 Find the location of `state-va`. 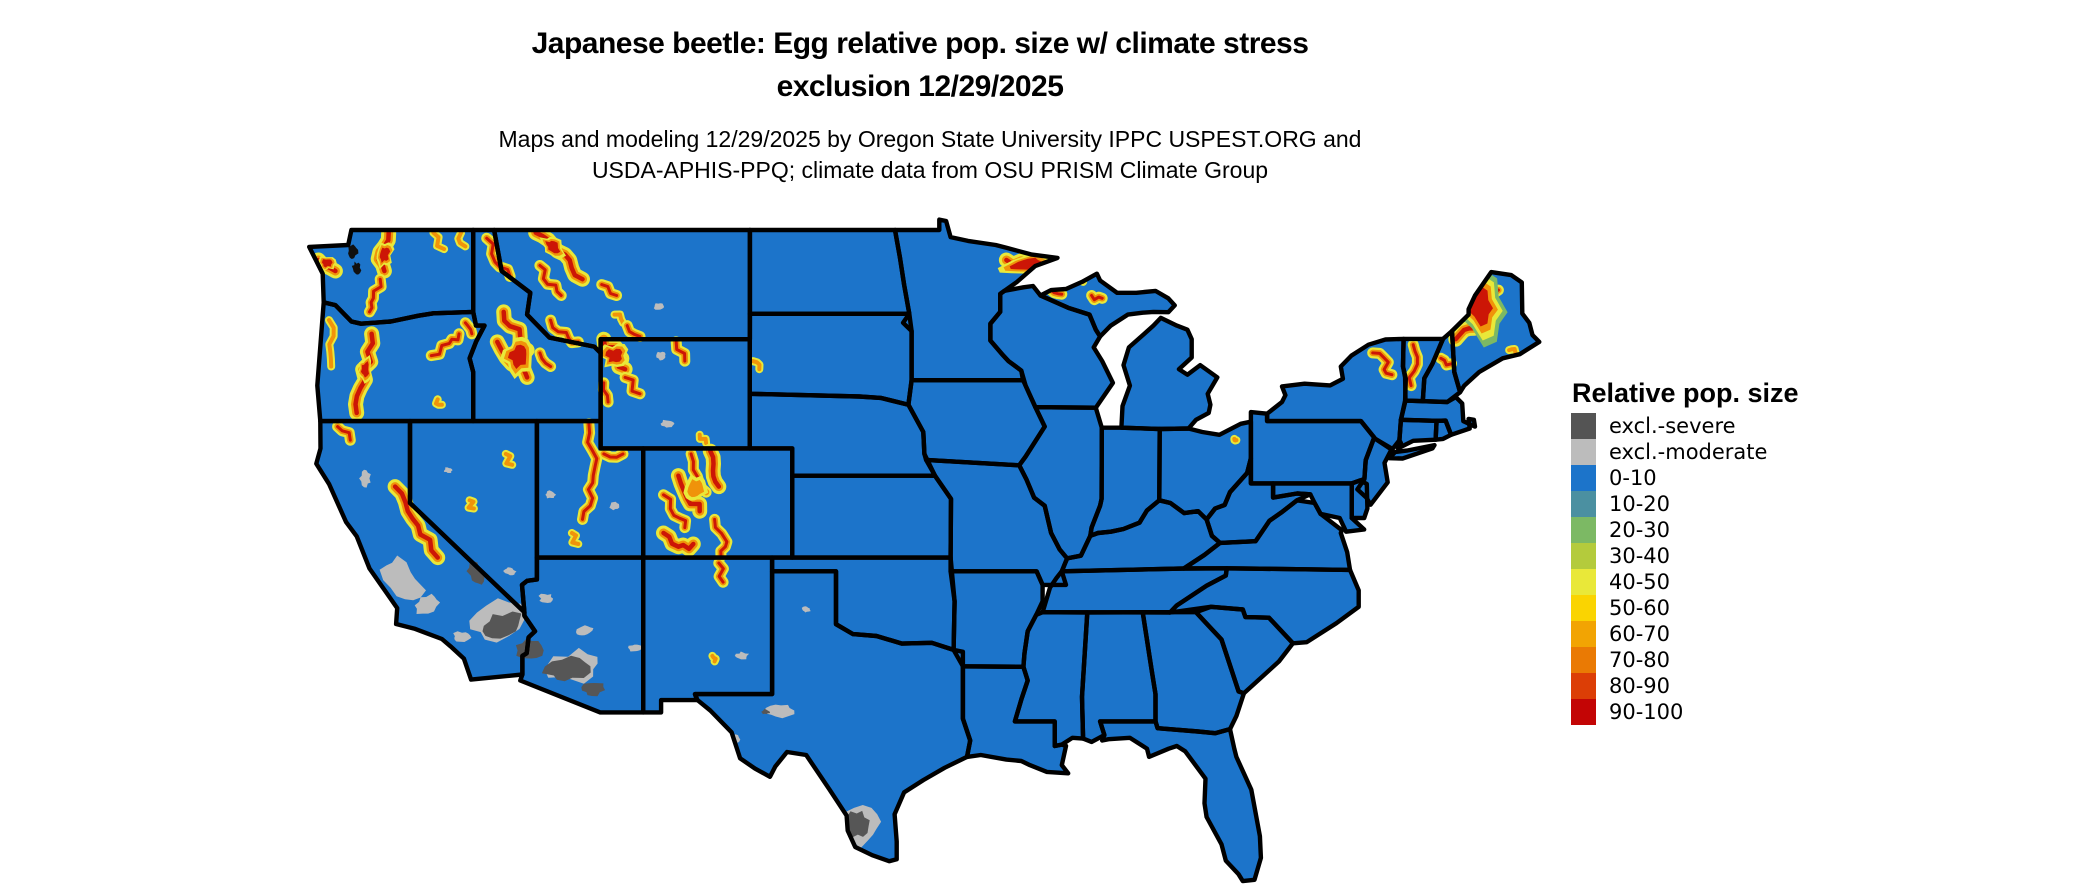

state-va is located at coordinates (1266, 535).